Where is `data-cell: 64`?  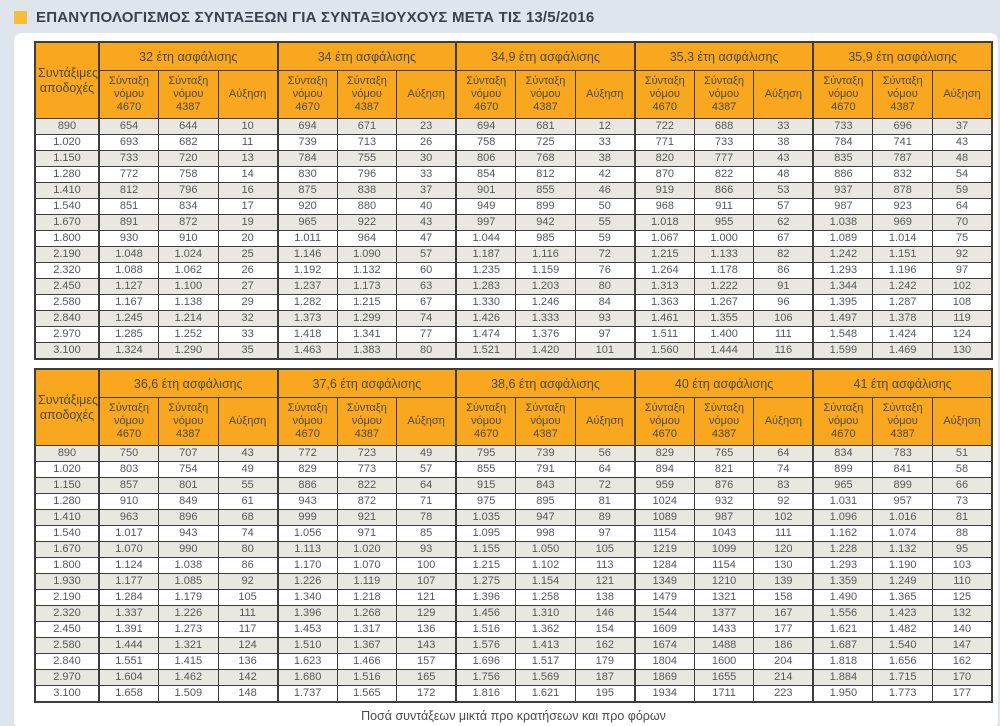
data-cell: 64 is located at coordinates (426, 485).